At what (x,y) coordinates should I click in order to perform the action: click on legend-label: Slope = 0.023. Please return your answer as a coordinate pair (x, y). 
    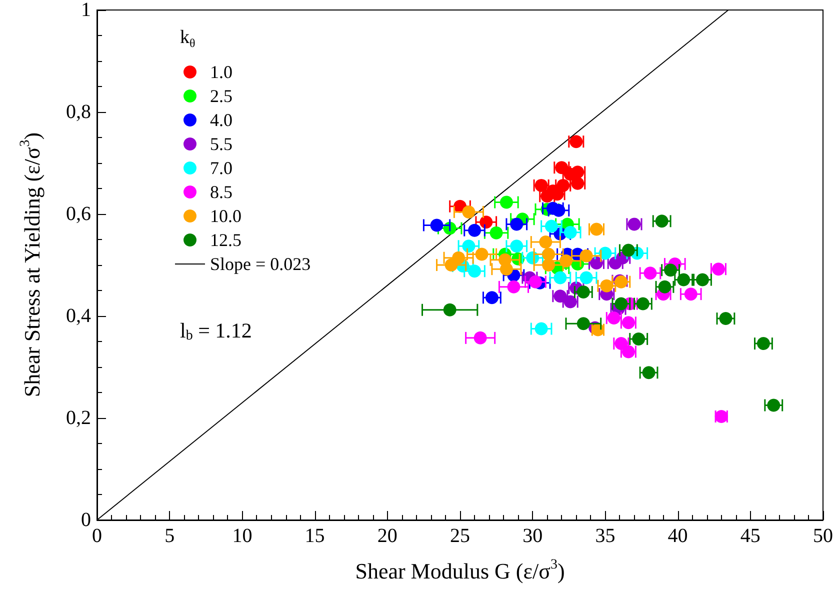
    Looking at the image, I should click on (260, 264).